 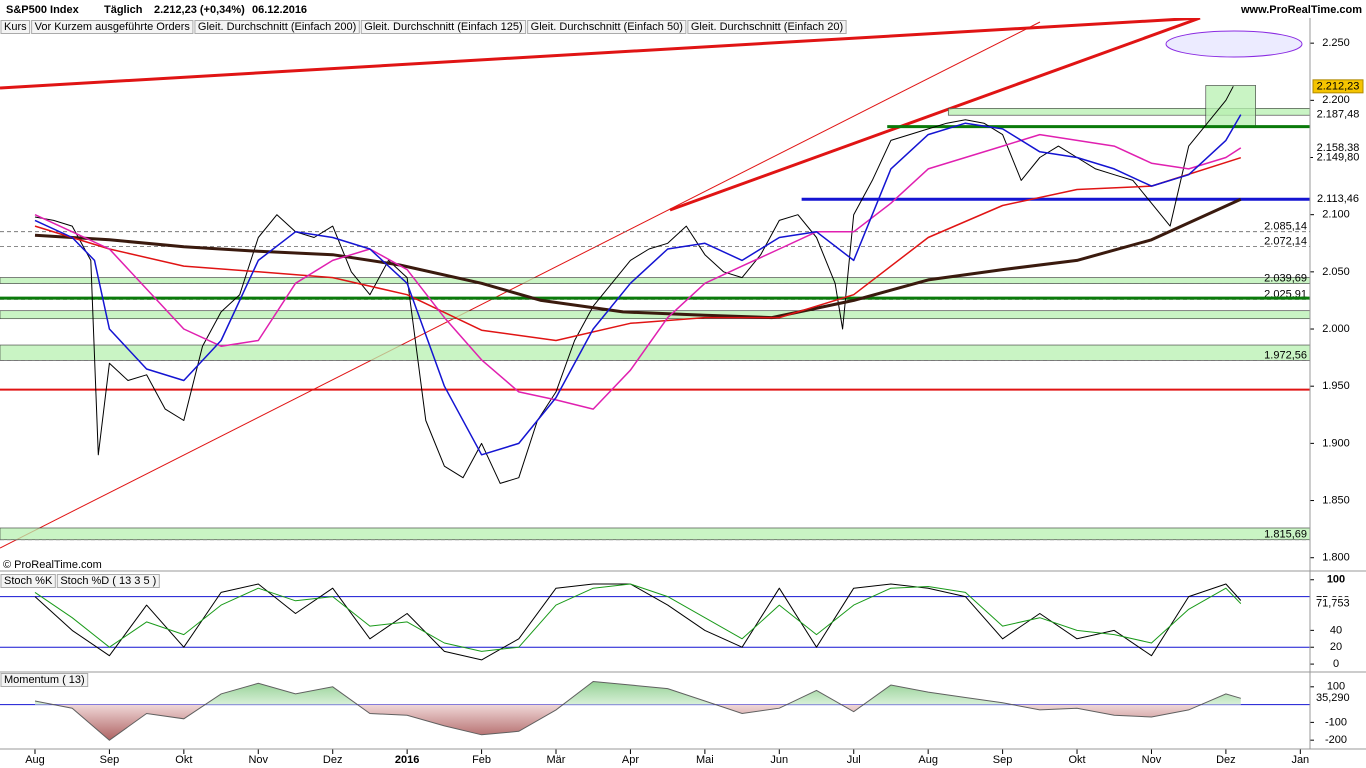 What do you see at coordinates (779, 760) in the screenshot?
I see `x-tick-label: Jun` at bounding box center [779, 760].